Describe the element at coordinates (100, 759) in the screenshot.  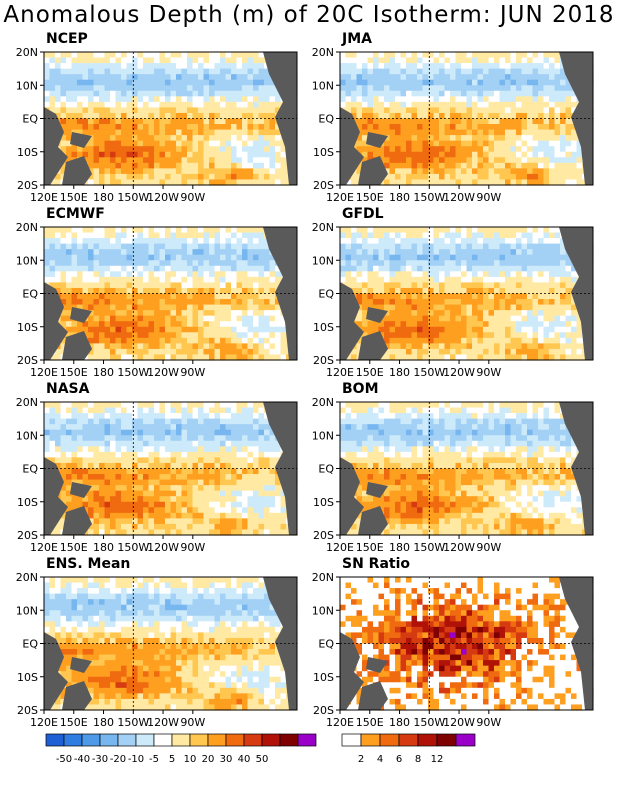
I see `colorbar-label: -30` at that location.